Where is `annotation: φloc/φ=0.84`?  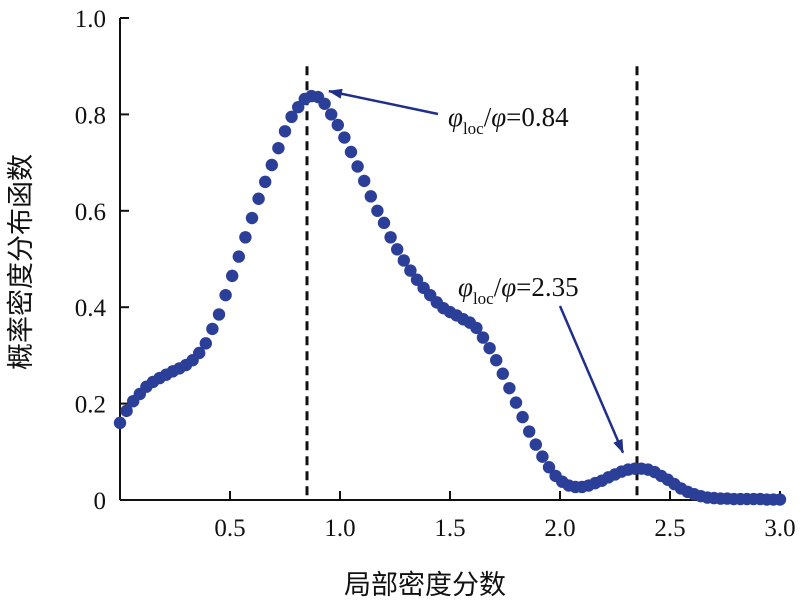 annotation: φloc/φ=0.84 is located at coordinates (448, 113).